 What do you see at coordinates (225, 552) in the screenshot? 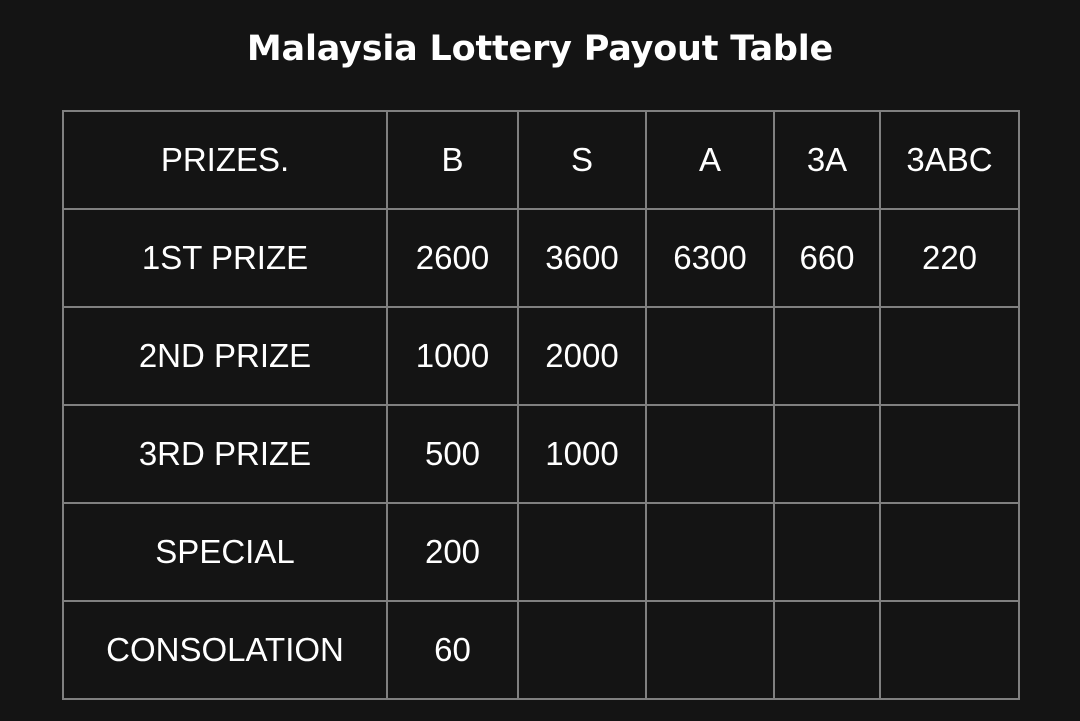
I see `row-label: SPECIAL` at bounding box center [225, 552].